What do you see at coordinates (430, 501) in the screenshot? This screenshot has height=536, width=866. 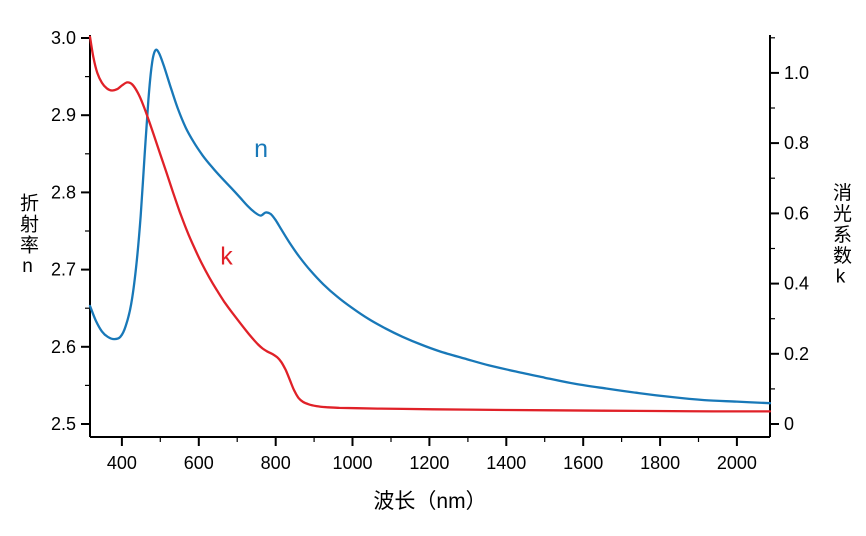 I see `x-axis-title: 波长（nm）` at bounding box center [430, 501].